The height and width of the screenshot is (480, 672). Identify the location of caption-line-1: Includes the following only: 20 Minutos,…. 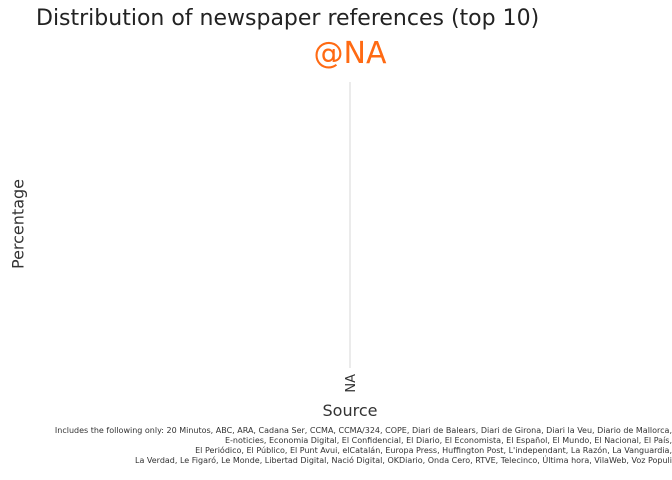
(363, 430).